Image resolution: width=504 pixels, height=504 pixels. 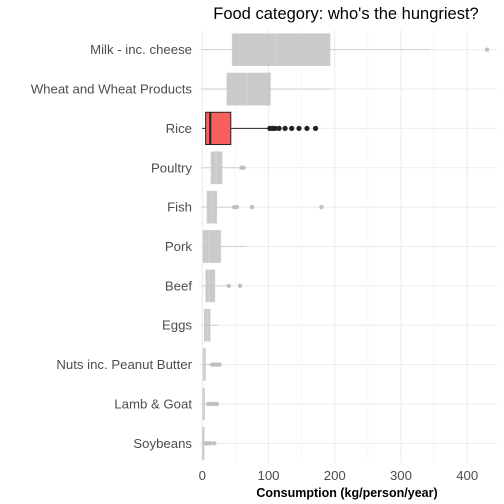 I want to click on box-pork, so click(x=224, y=246).